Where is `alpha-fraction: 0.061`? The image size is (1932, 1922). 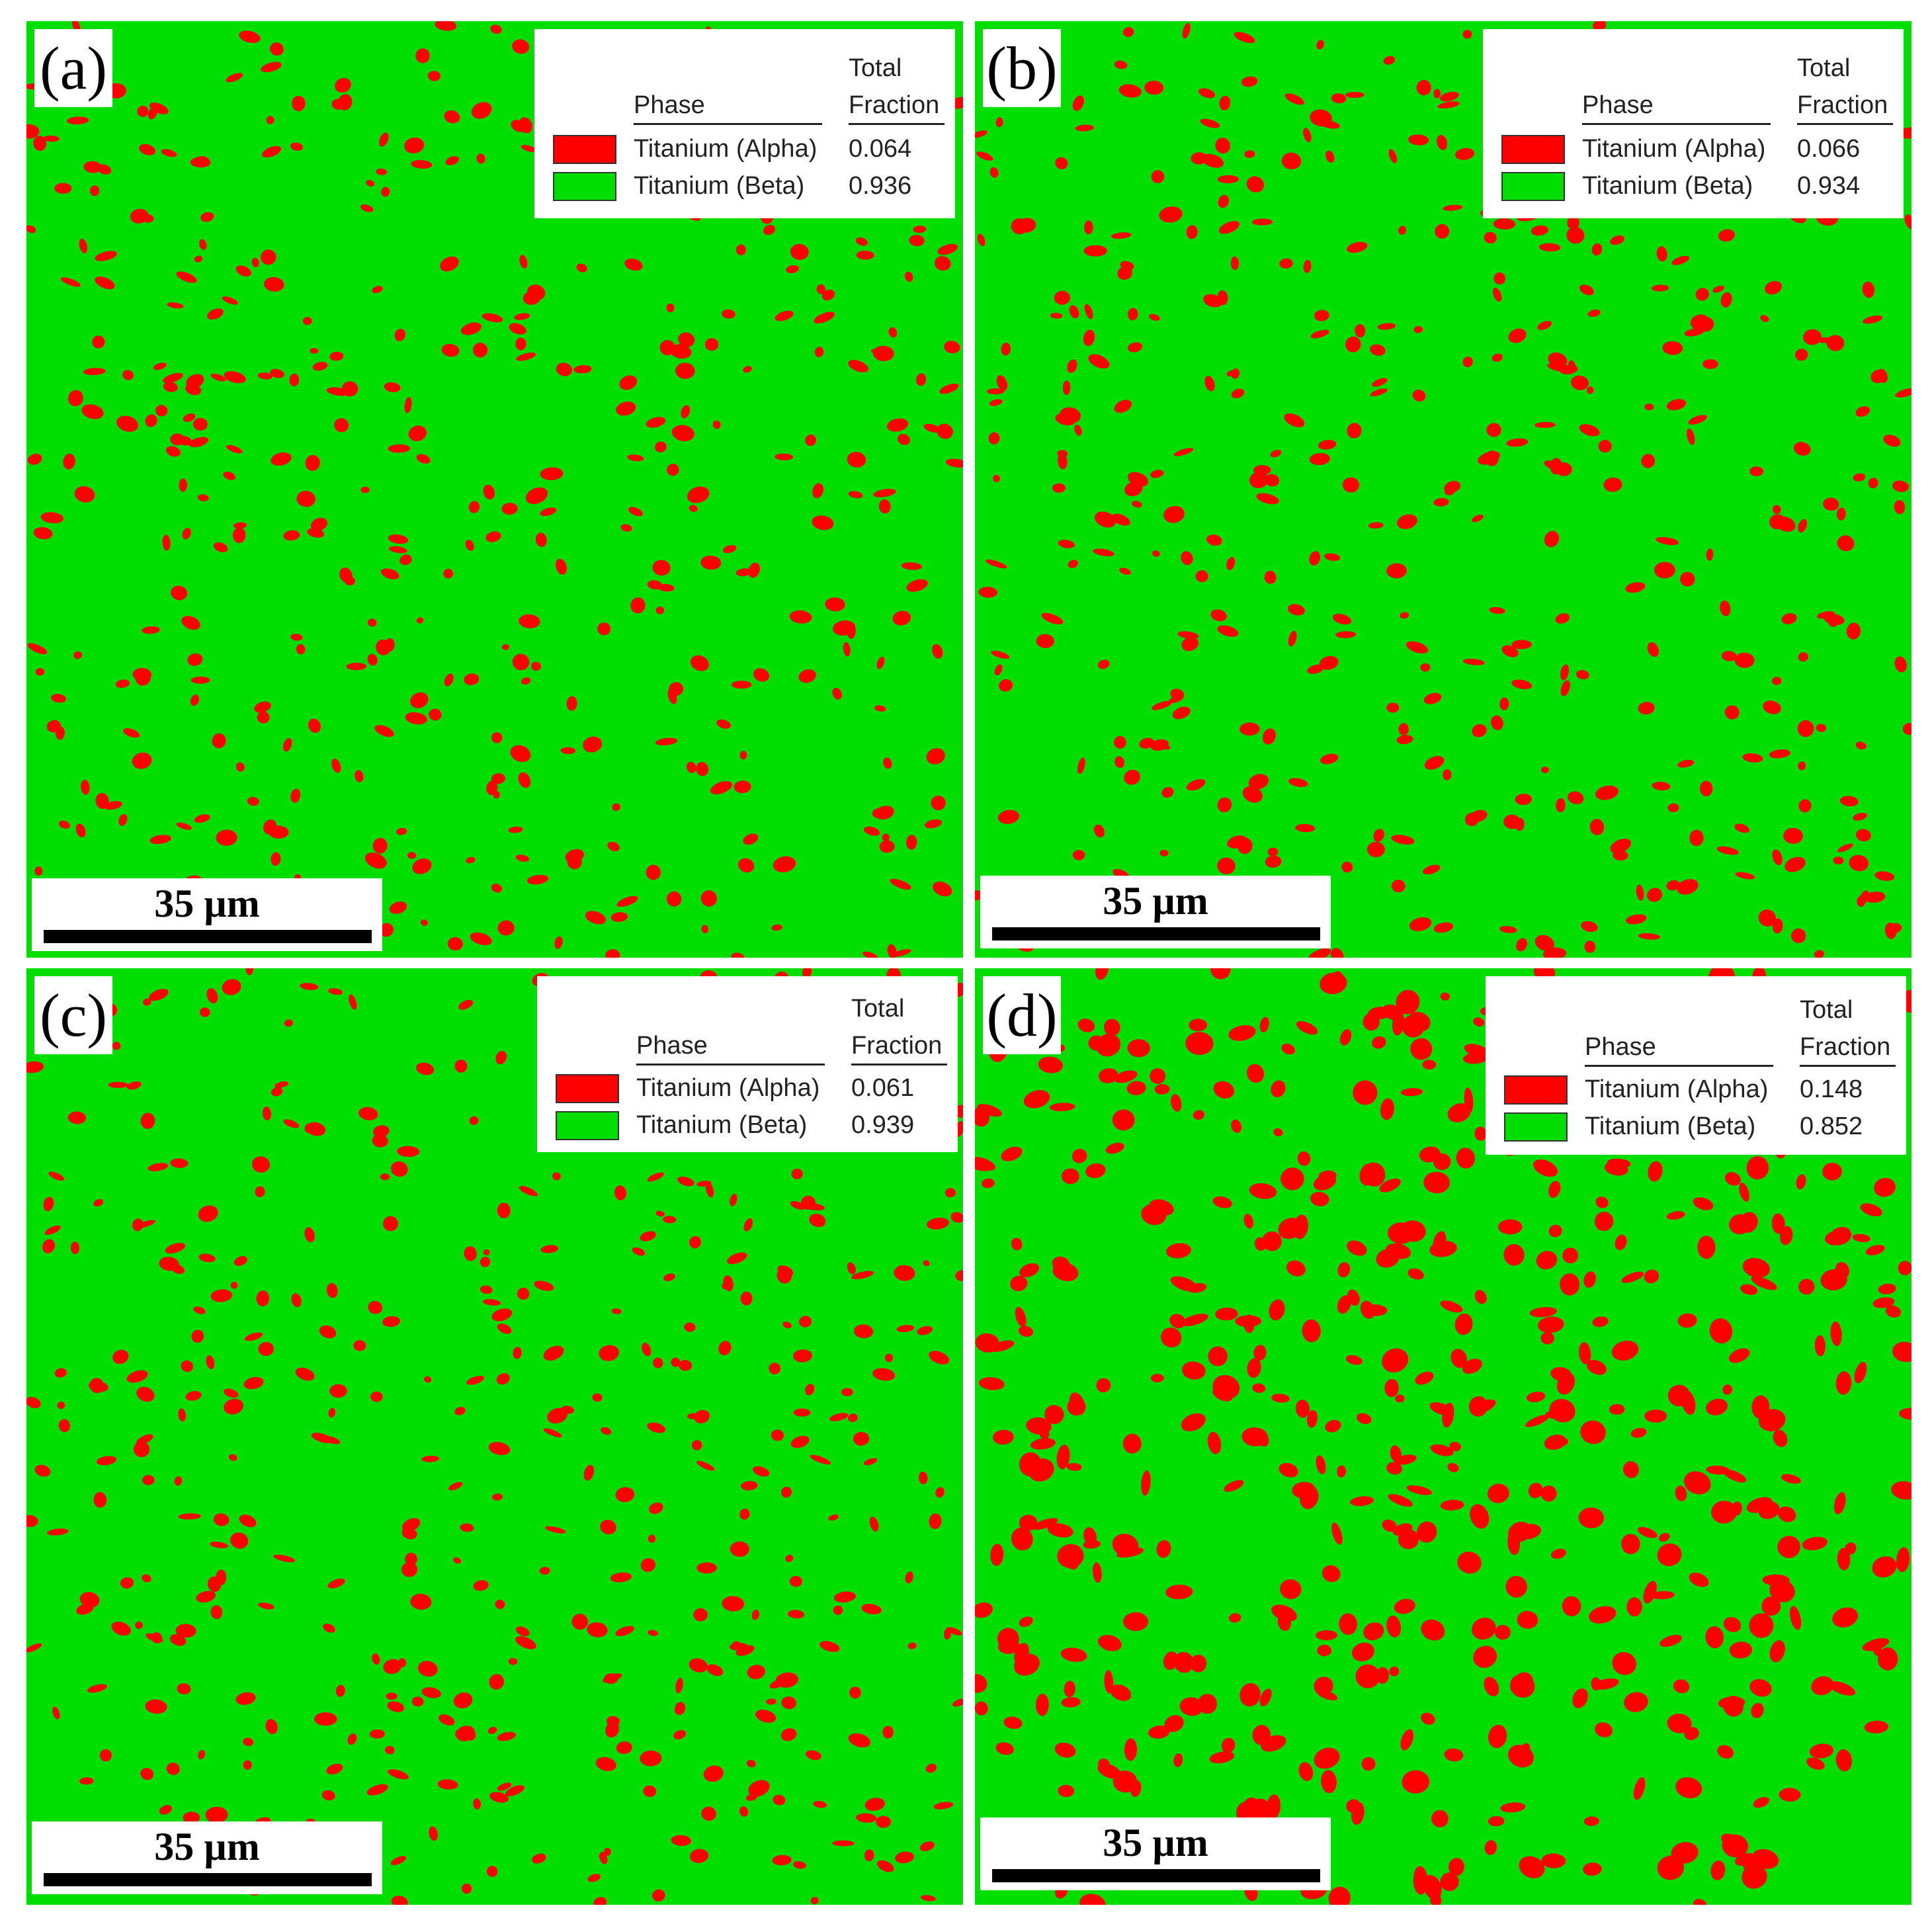 alpha-fraction: 0.061 is located at coordinates (883, 1088).